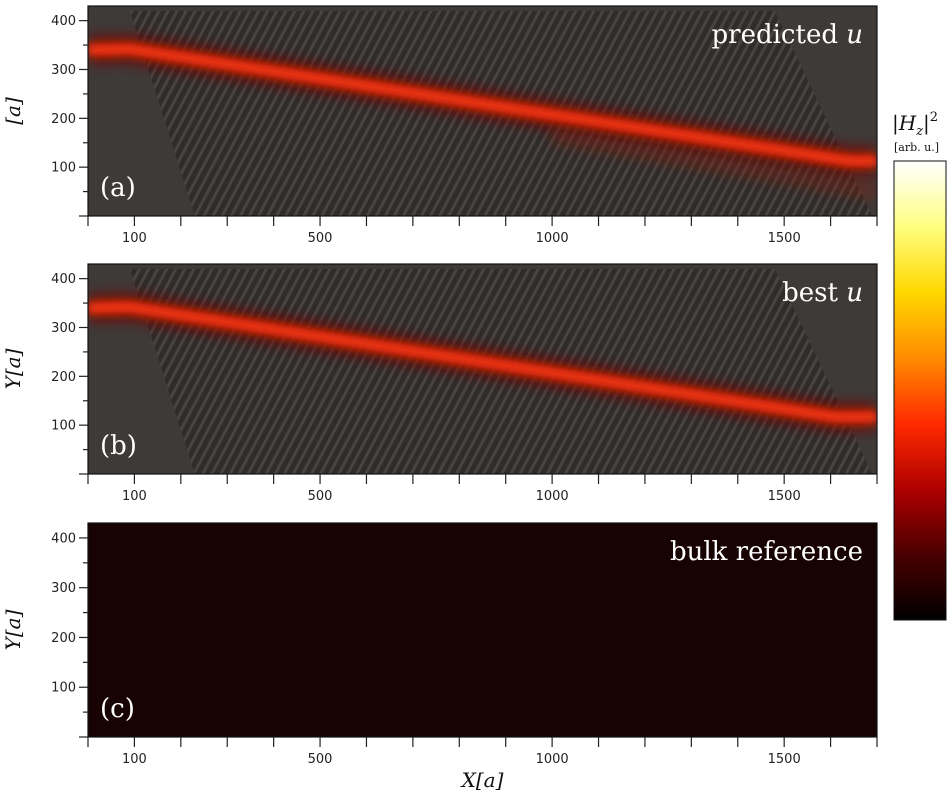 This screenshot has height=795, width=948. I want to click on colorbar-title: |Hz|2, so click(915, 124).